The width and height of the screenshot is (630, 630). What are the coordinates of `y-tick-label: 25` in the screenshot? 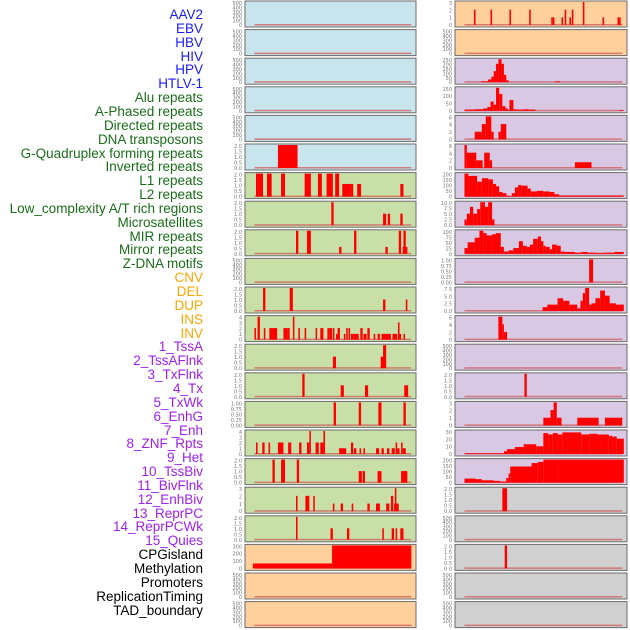 It's located at (449, 249).